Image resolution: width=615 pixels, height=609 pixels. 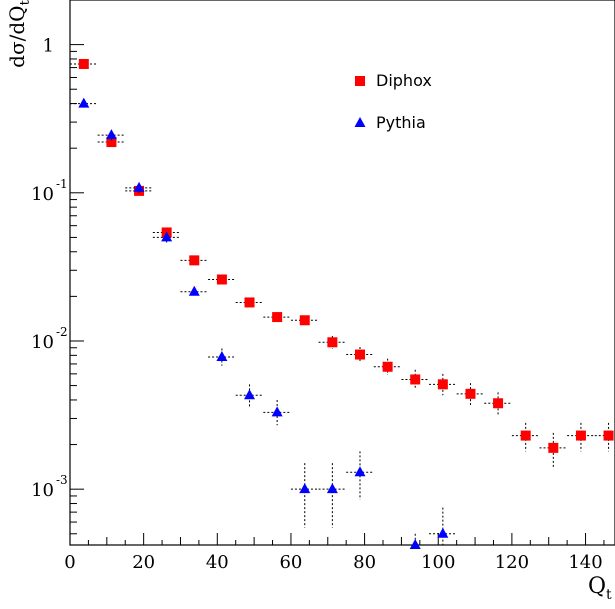 What do you see at coordinates (217, 562) in the screenshot?
I see `x-tick-label: 40` at bounding box center [217, 562].